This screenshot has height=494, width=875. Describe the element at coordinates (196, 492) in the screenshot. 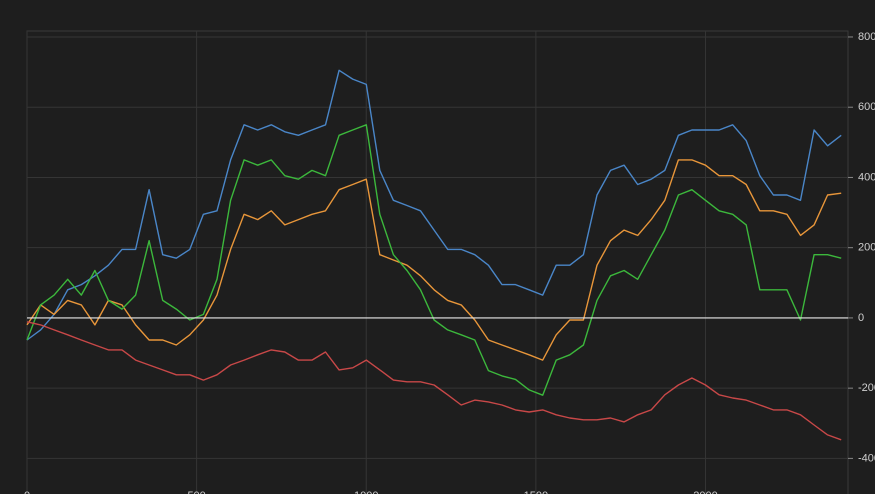

I see `x-tick-label: 500` at that location.